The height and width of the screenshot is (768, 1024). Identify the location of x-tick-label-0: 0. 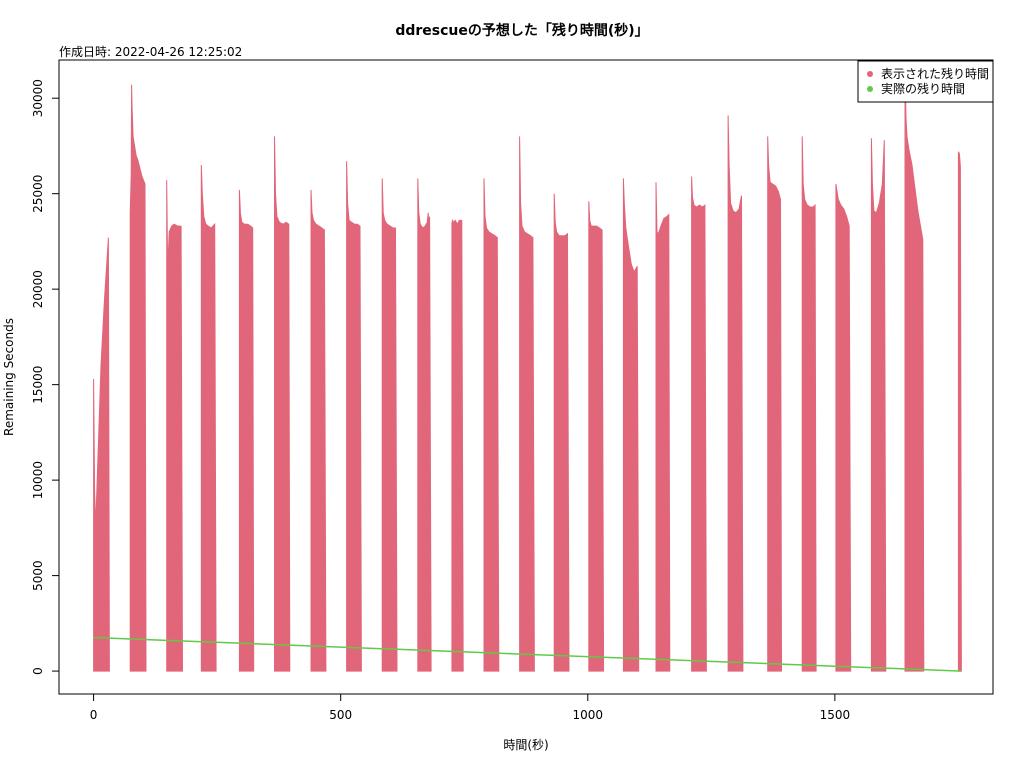
(94, 715).